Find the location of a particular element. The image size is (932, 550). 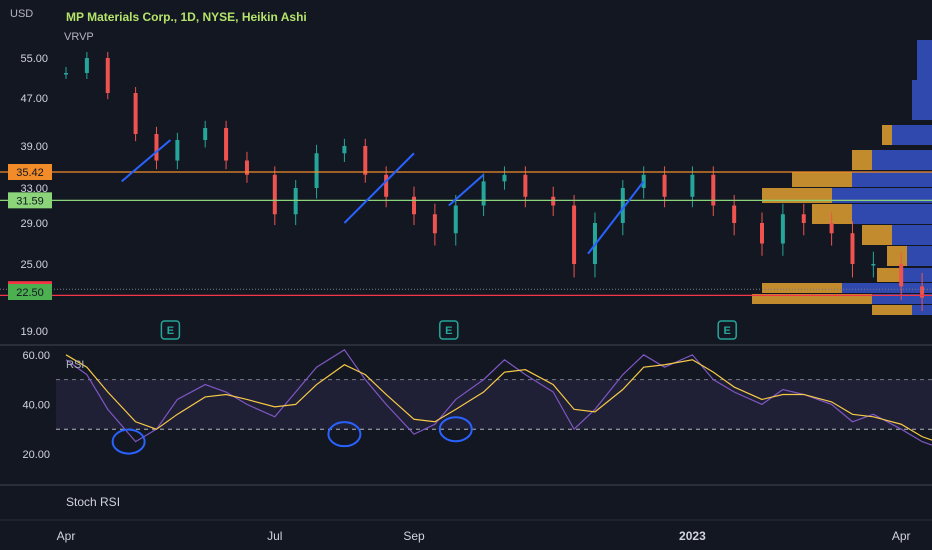

rsi-tick-label: 40.00 is located at coordinates (36, 405).